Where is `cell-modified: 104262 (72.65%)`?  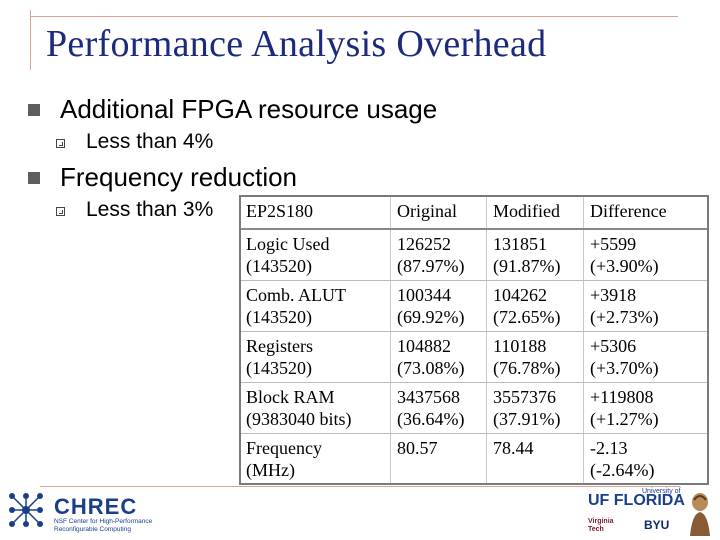
cell-modified: 104262 (72.65%) is located at coordinates (535, 306).